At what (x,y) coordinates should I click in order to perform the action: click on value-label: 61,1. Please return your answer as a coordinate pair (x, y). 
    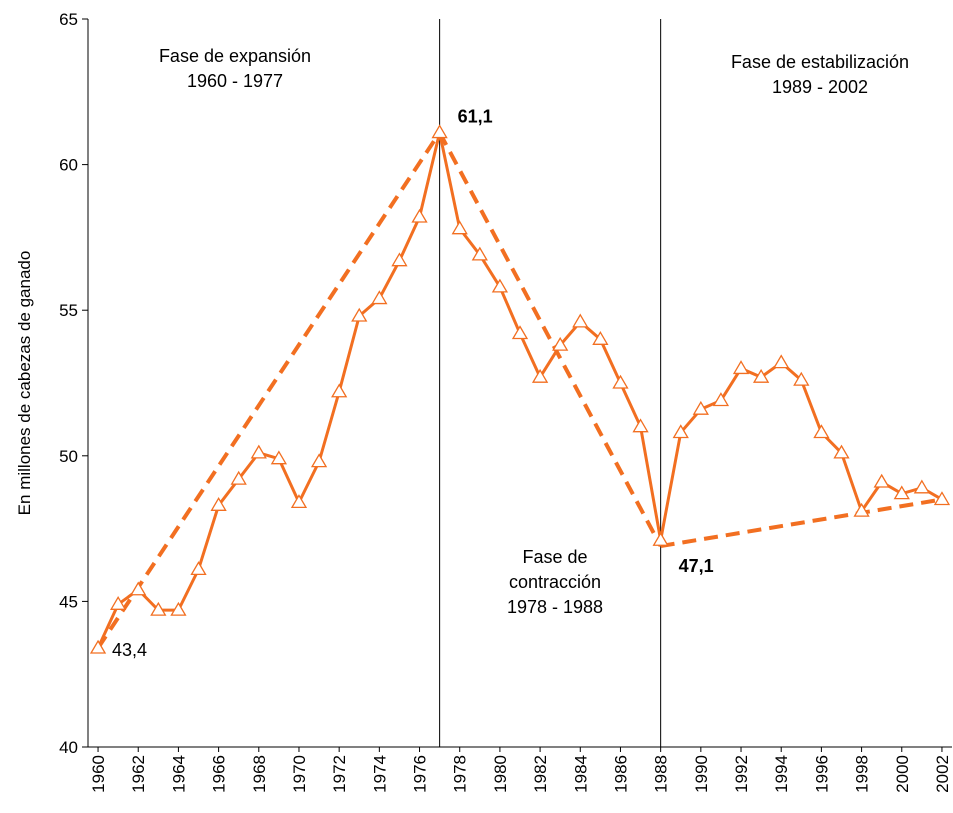
    Looking at the image, I should click on (475, 117).